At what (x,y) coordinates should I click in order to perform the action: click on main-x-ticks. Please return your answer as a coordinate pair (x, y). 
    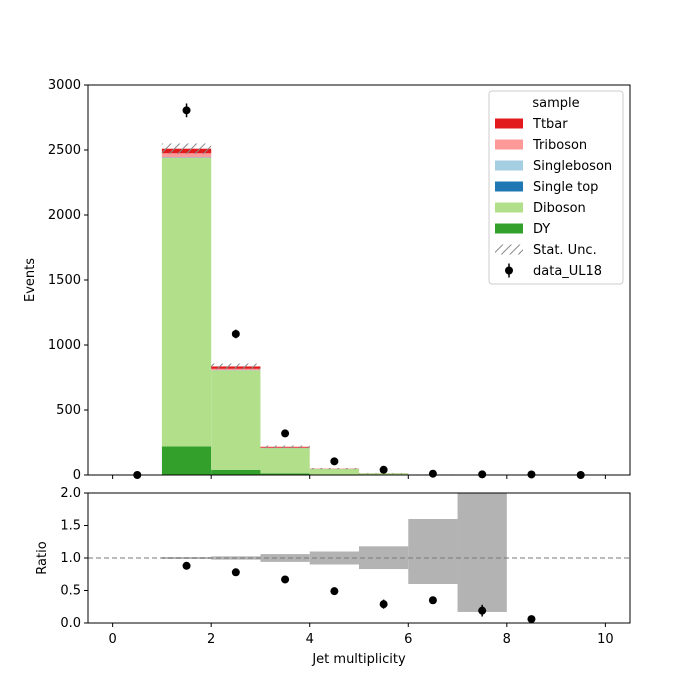
    Looking at the image, I should click on (359, 477).